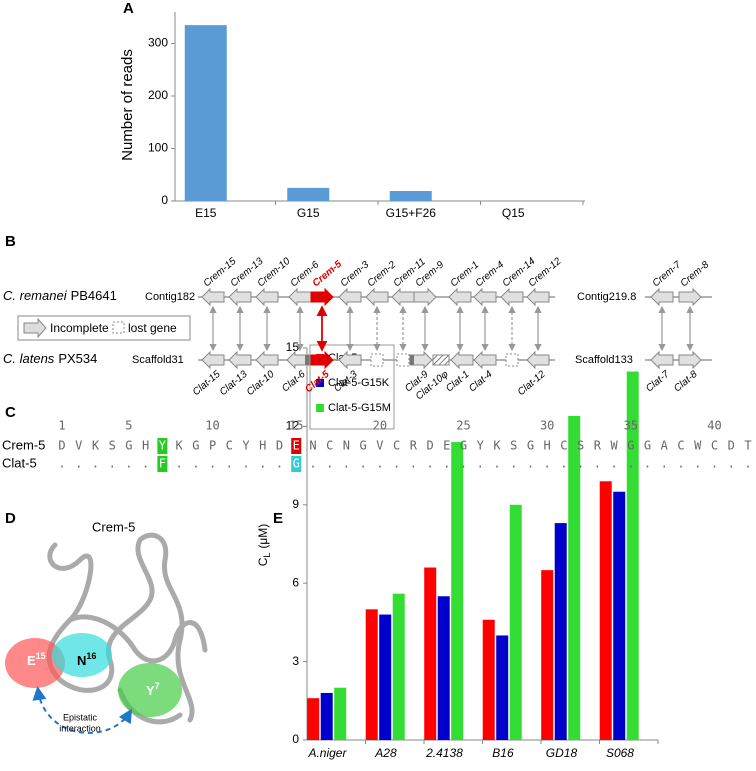  Describe the element at coordinates (152, 328) in the screenshot. I see `legend-label: lost gene` at that location.